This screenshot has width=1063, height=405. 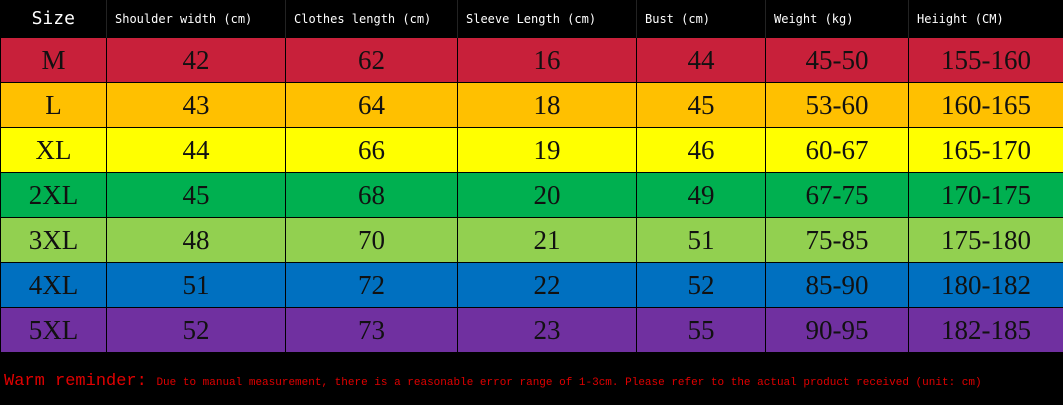 I want to click on value-cell: 53-60, so click(x=837, y=105).